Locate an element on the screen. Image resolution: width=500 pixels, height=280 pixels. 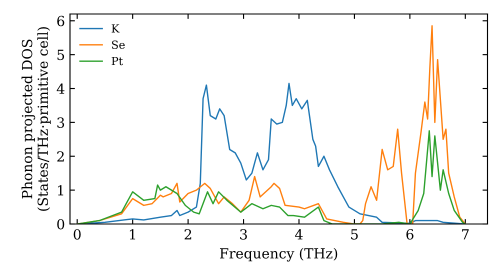
y-tick-label: 1 is located at coordinates (61, 190).